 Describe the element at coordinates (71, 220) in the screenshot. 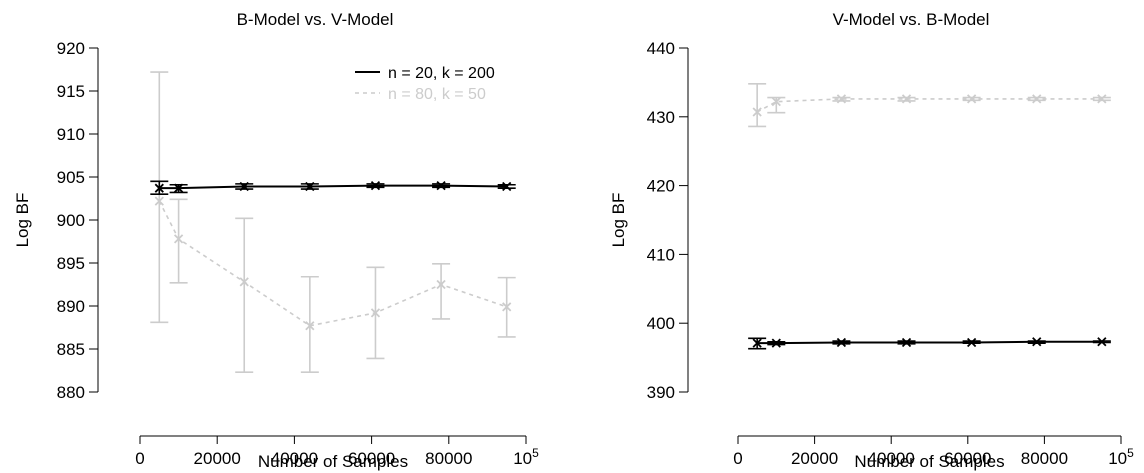

I see `y-tick-label: 900` at that location.